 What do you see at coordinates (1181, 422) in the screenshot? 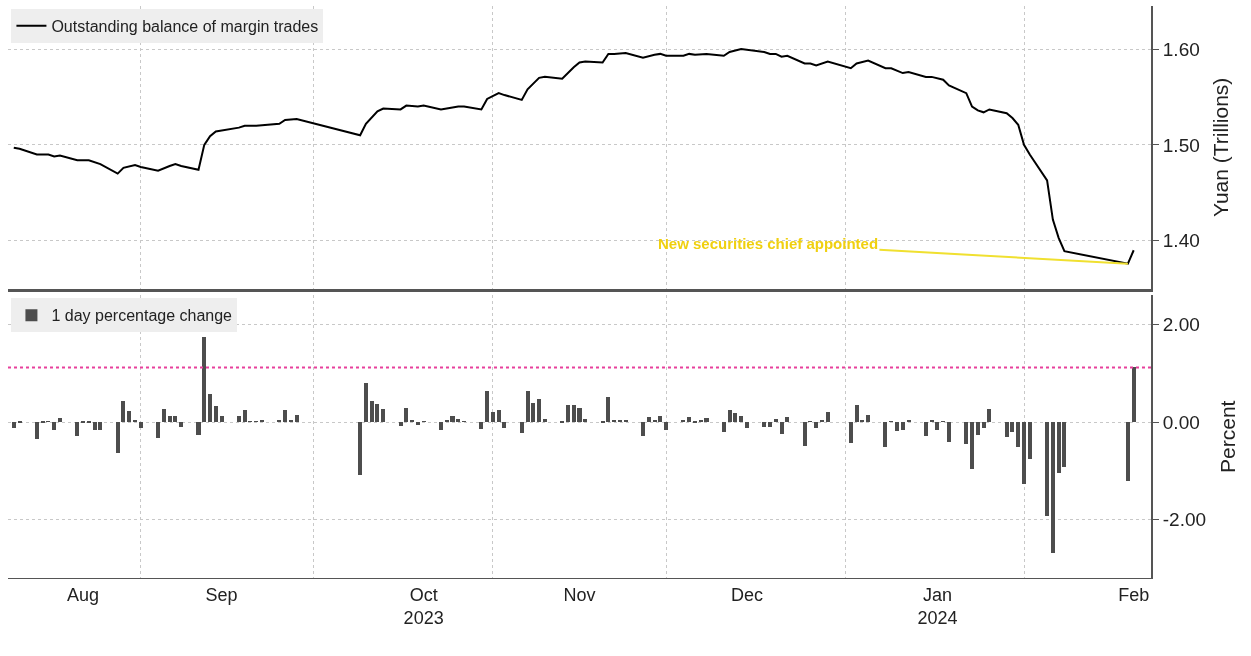
I see `y-tick-label: 0.00` at bounding box center [1181, 422].